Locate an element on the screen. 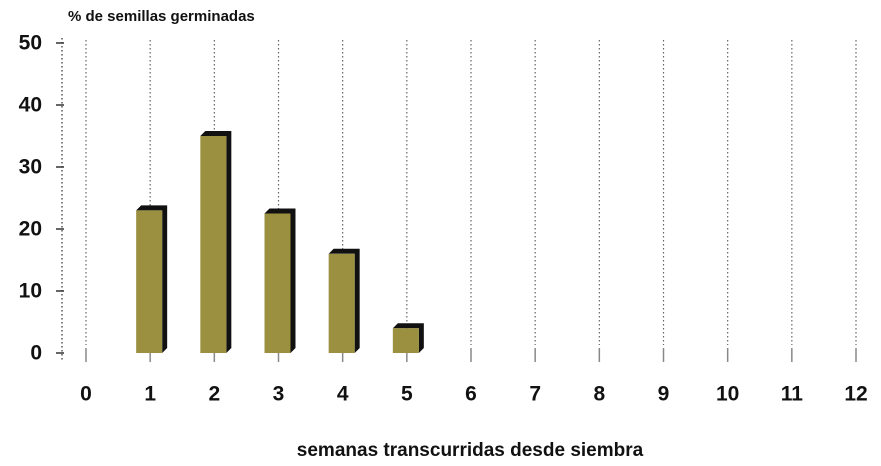 This screenshot has width=881, height=466. x-tick-label: 4 is located at coordinates (343, 394).